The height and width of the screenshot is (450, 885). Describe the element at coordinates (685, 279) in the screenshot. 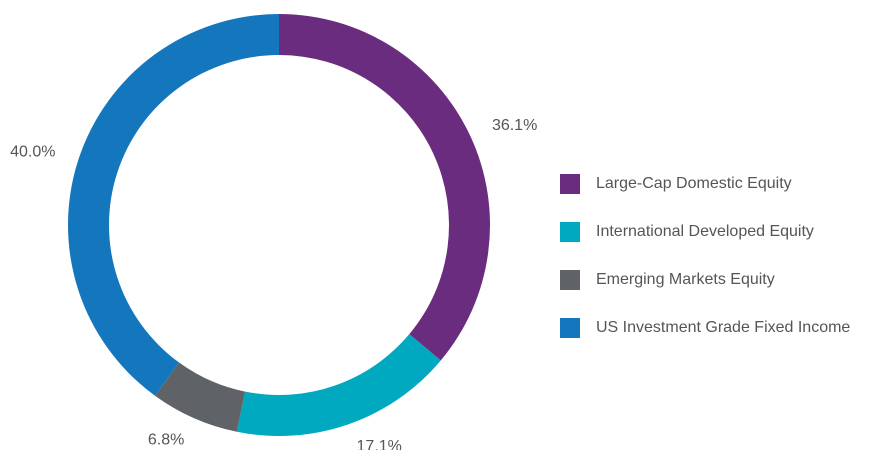

I see `legend-label: Emerging Markets Equity` at that location.